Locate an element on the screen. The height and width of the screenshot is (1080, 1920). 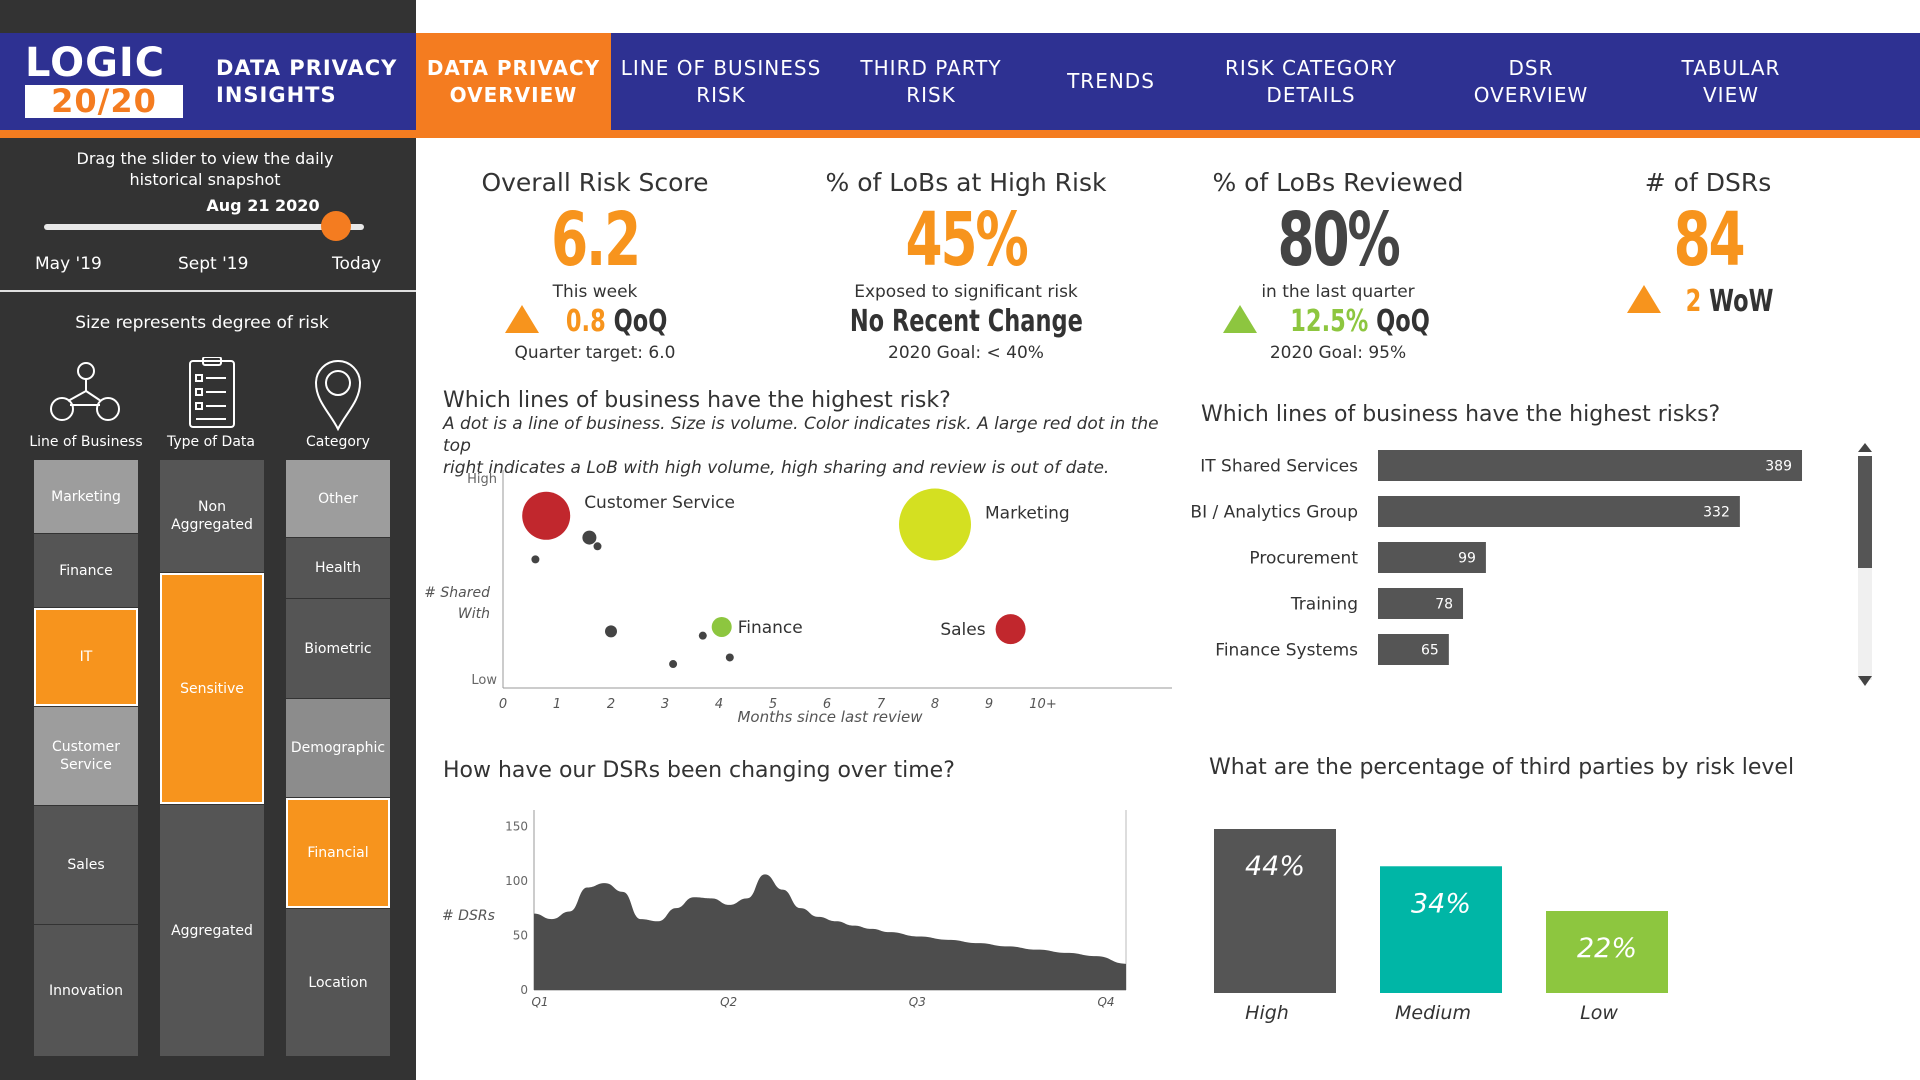
slider-track is located at coordinates (204, 227).